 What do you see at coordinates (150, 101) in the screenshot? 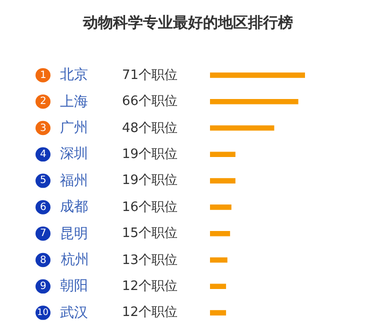
I see `data-label: 66个职位` at bounding box center [150, 101].